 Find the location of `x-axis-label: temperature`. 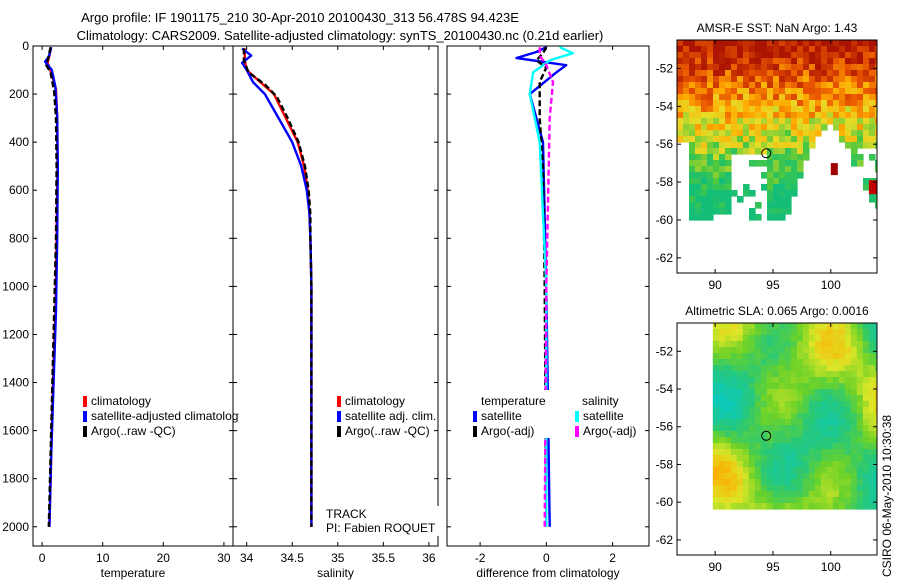

x-axis-label: temperature is located at coordinates (133, 573).